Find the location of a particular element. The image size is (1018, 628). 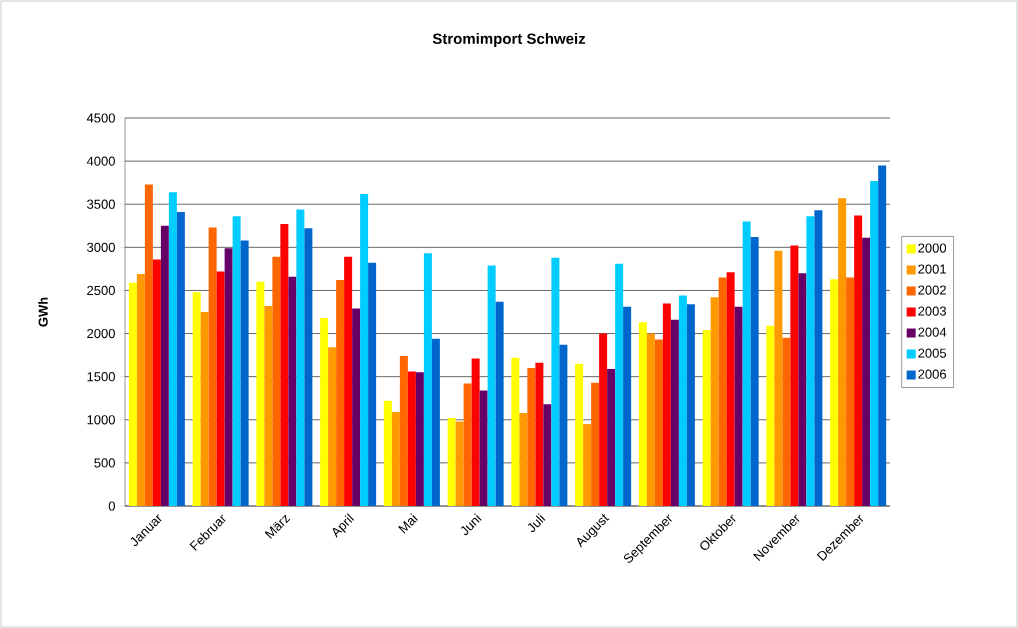

legend-label: 2004 is located at coordinates (932, 332).